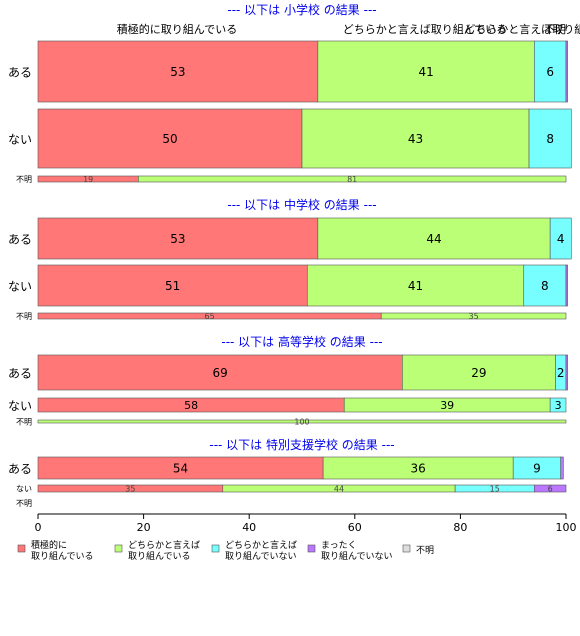 The width and height of the screenshot is (580, 636). I want to click on bar-data-label: 43, so click(415, 139).